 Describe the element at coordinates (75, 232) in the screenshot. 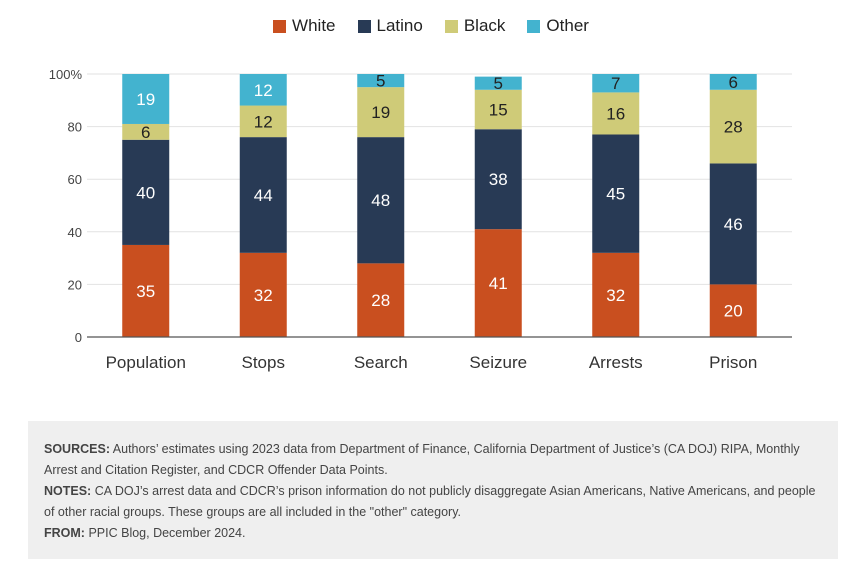

I see `y-tick-label: 40` at that location.